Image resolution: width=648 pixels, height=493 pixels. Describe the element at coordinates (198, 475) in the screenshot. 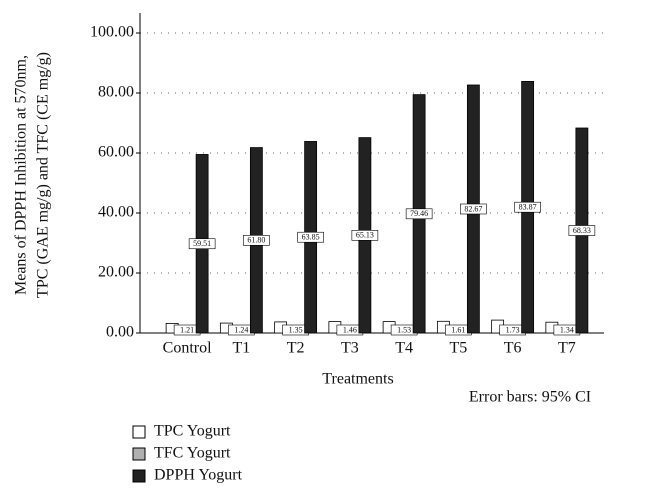

I see `legend-label: DPPH Yogurt` at that location.